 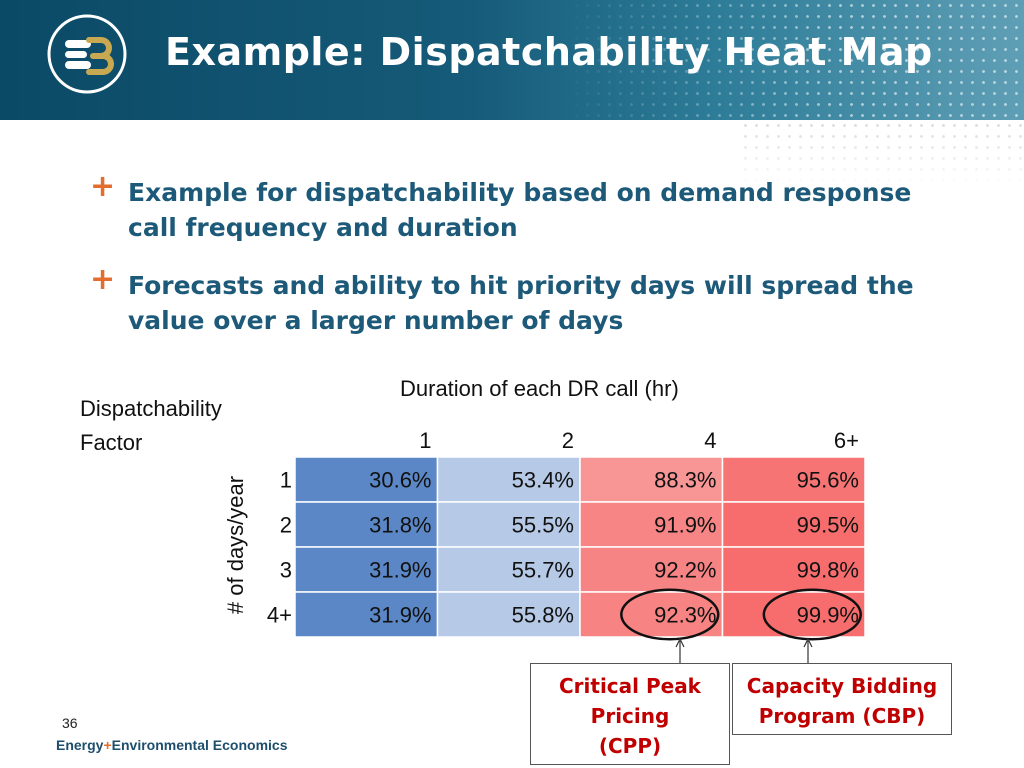 I want to click on column-header: 4, so click(x=710, y=440).